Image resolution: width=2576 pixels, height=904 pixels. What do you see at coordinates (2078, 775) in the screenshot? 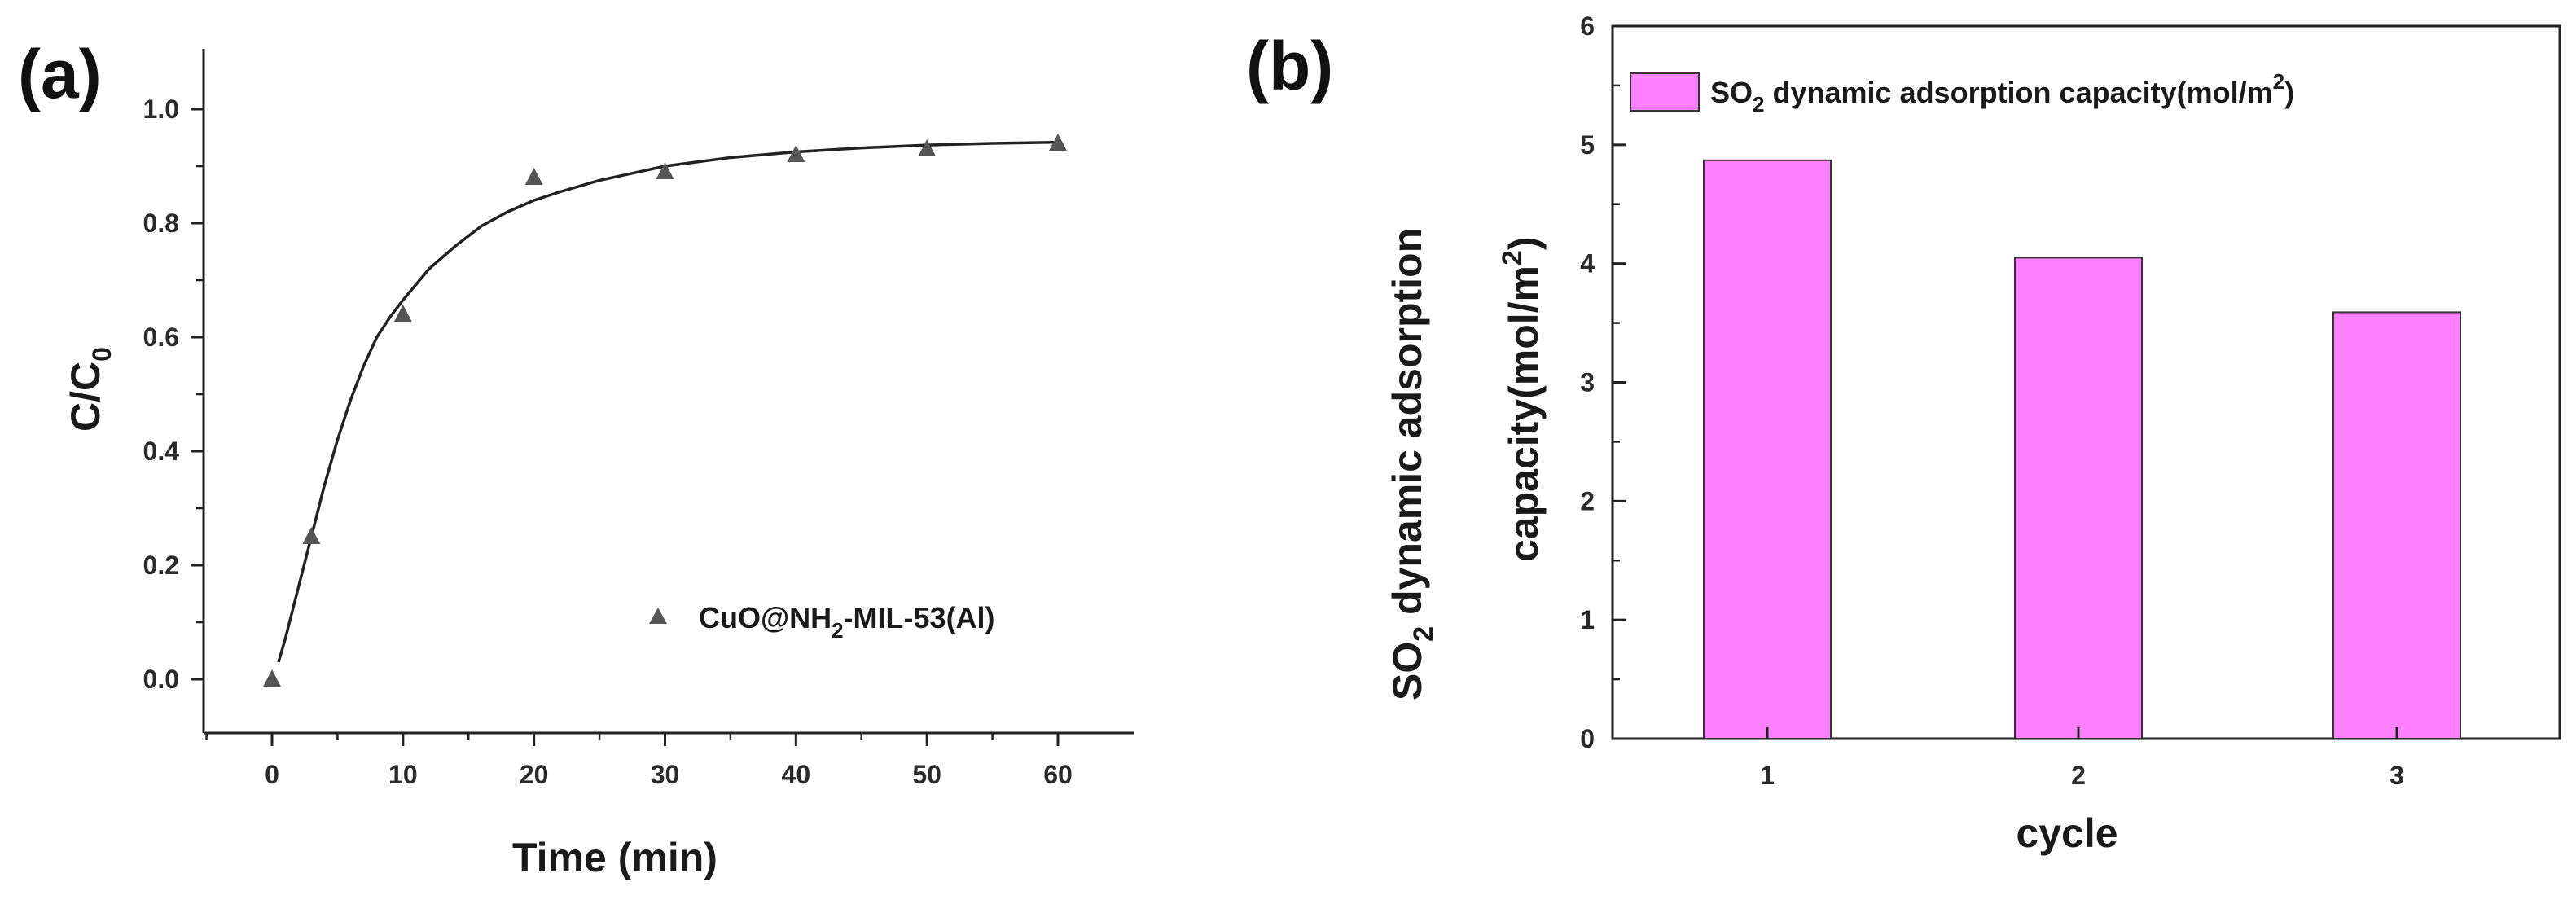
I see `b-x-tick-label: 2` at bounding box center [2078, 775].